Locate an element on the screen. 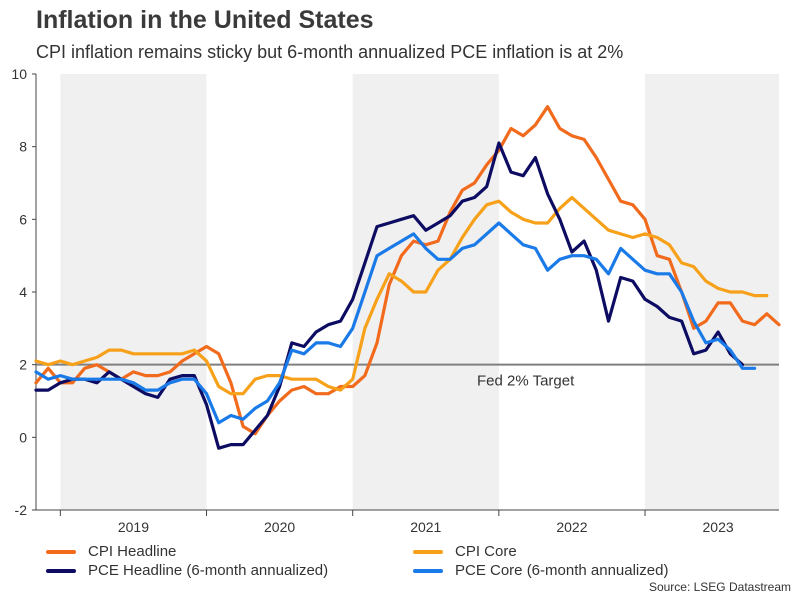 The height and width of the screenshot is (601, 801). legend-swatch-pce-headline is located at coordinates (61, 570).